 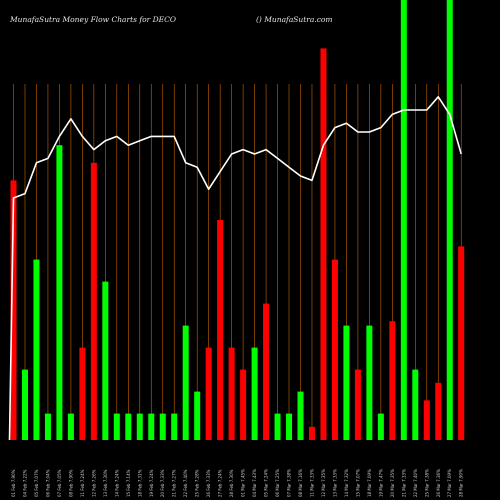 I want to click on x-tick-label: 26 Mar 7.36%, so click(x=438, y=483).